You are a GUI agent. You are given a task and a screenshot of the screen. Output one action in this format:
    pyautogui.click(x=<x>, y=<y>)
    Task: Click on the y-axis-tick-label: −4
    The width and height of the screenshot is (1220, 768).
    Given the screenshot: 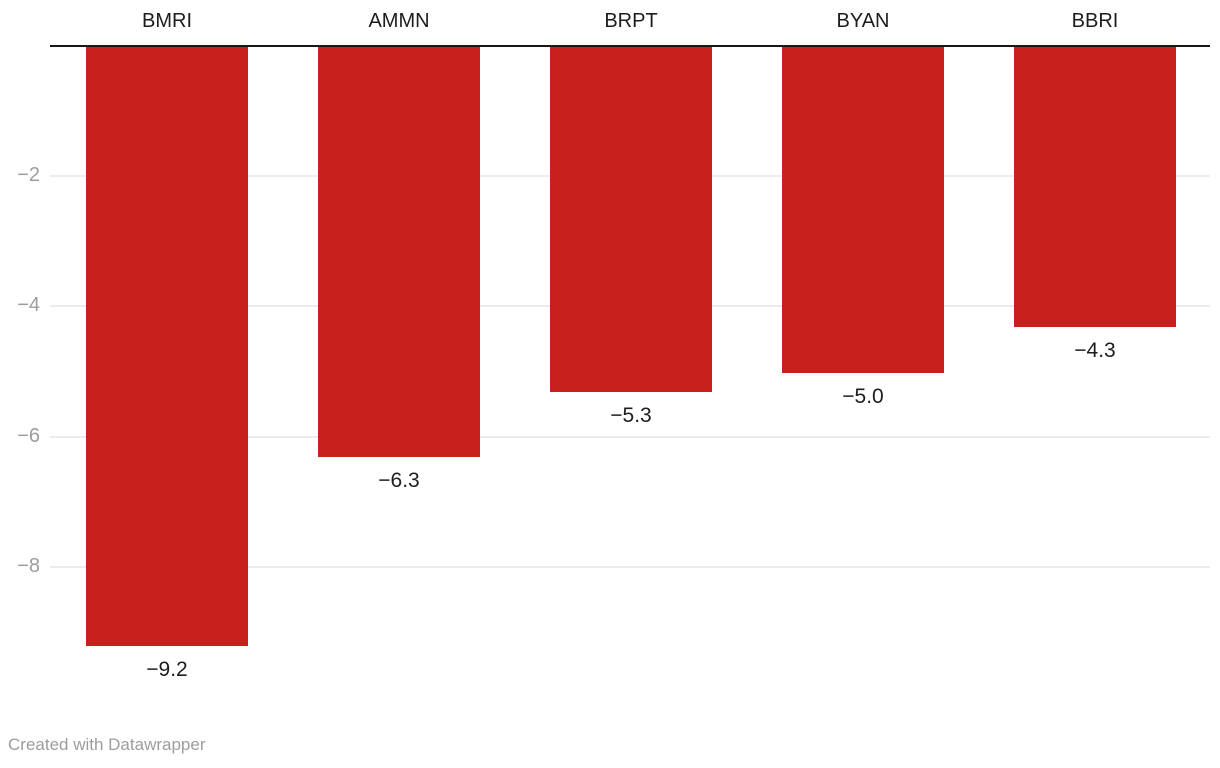 What is the action you would take?
    pyautogui.click(x=28, y=305)
    